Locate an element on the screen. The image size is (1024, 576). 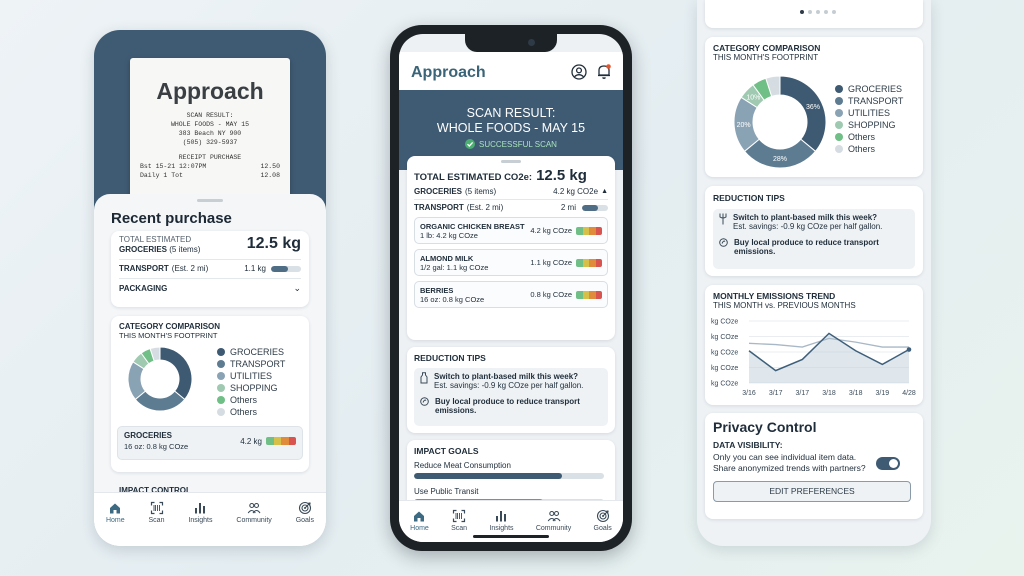
slice-label: 20% is located at coordinates (744, 125).